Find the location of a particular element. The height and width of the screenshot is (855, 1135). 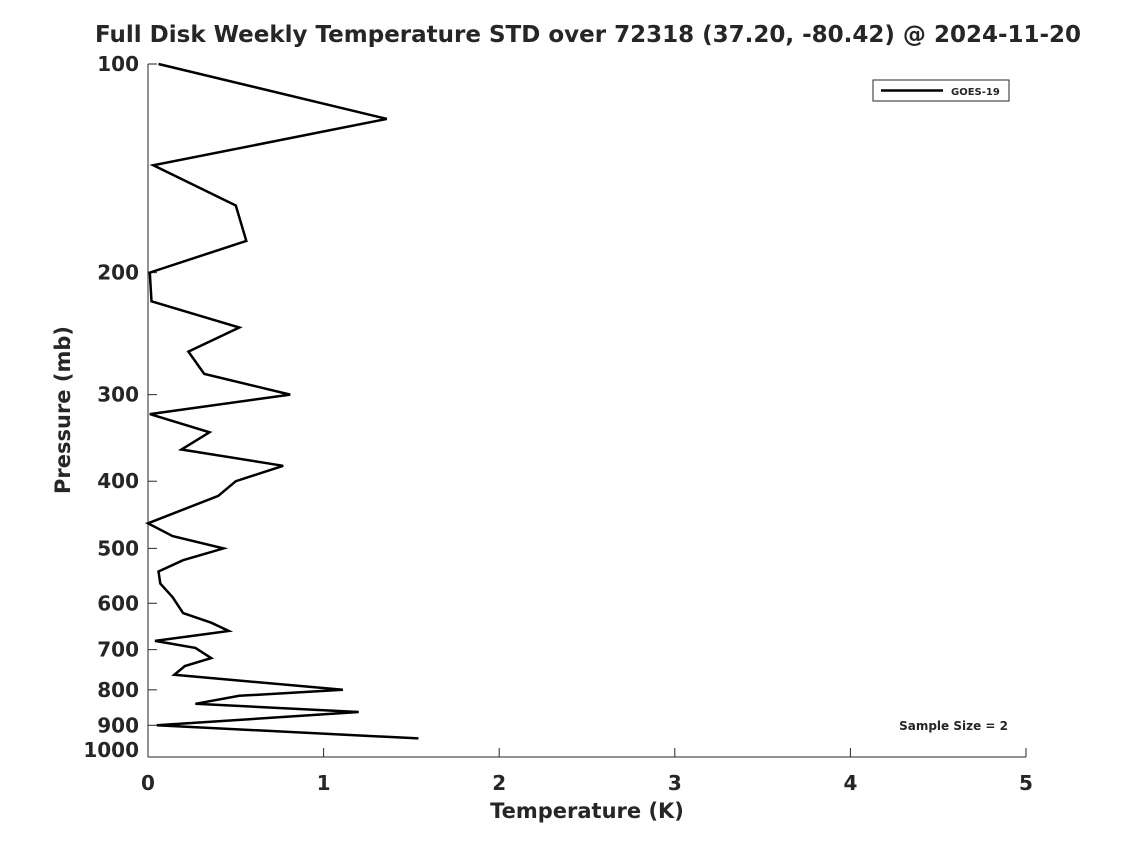

x-tick-label: 0 is located at coordinates (148, 783).